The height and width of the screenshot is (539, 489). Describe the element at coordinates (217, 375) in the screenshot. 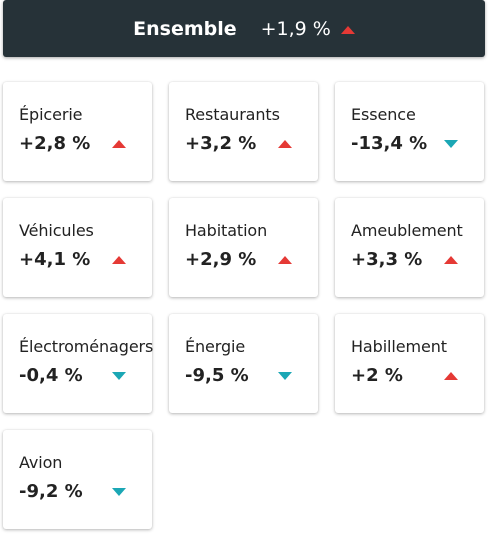

I see `category-value: -9,5 %` at that location.